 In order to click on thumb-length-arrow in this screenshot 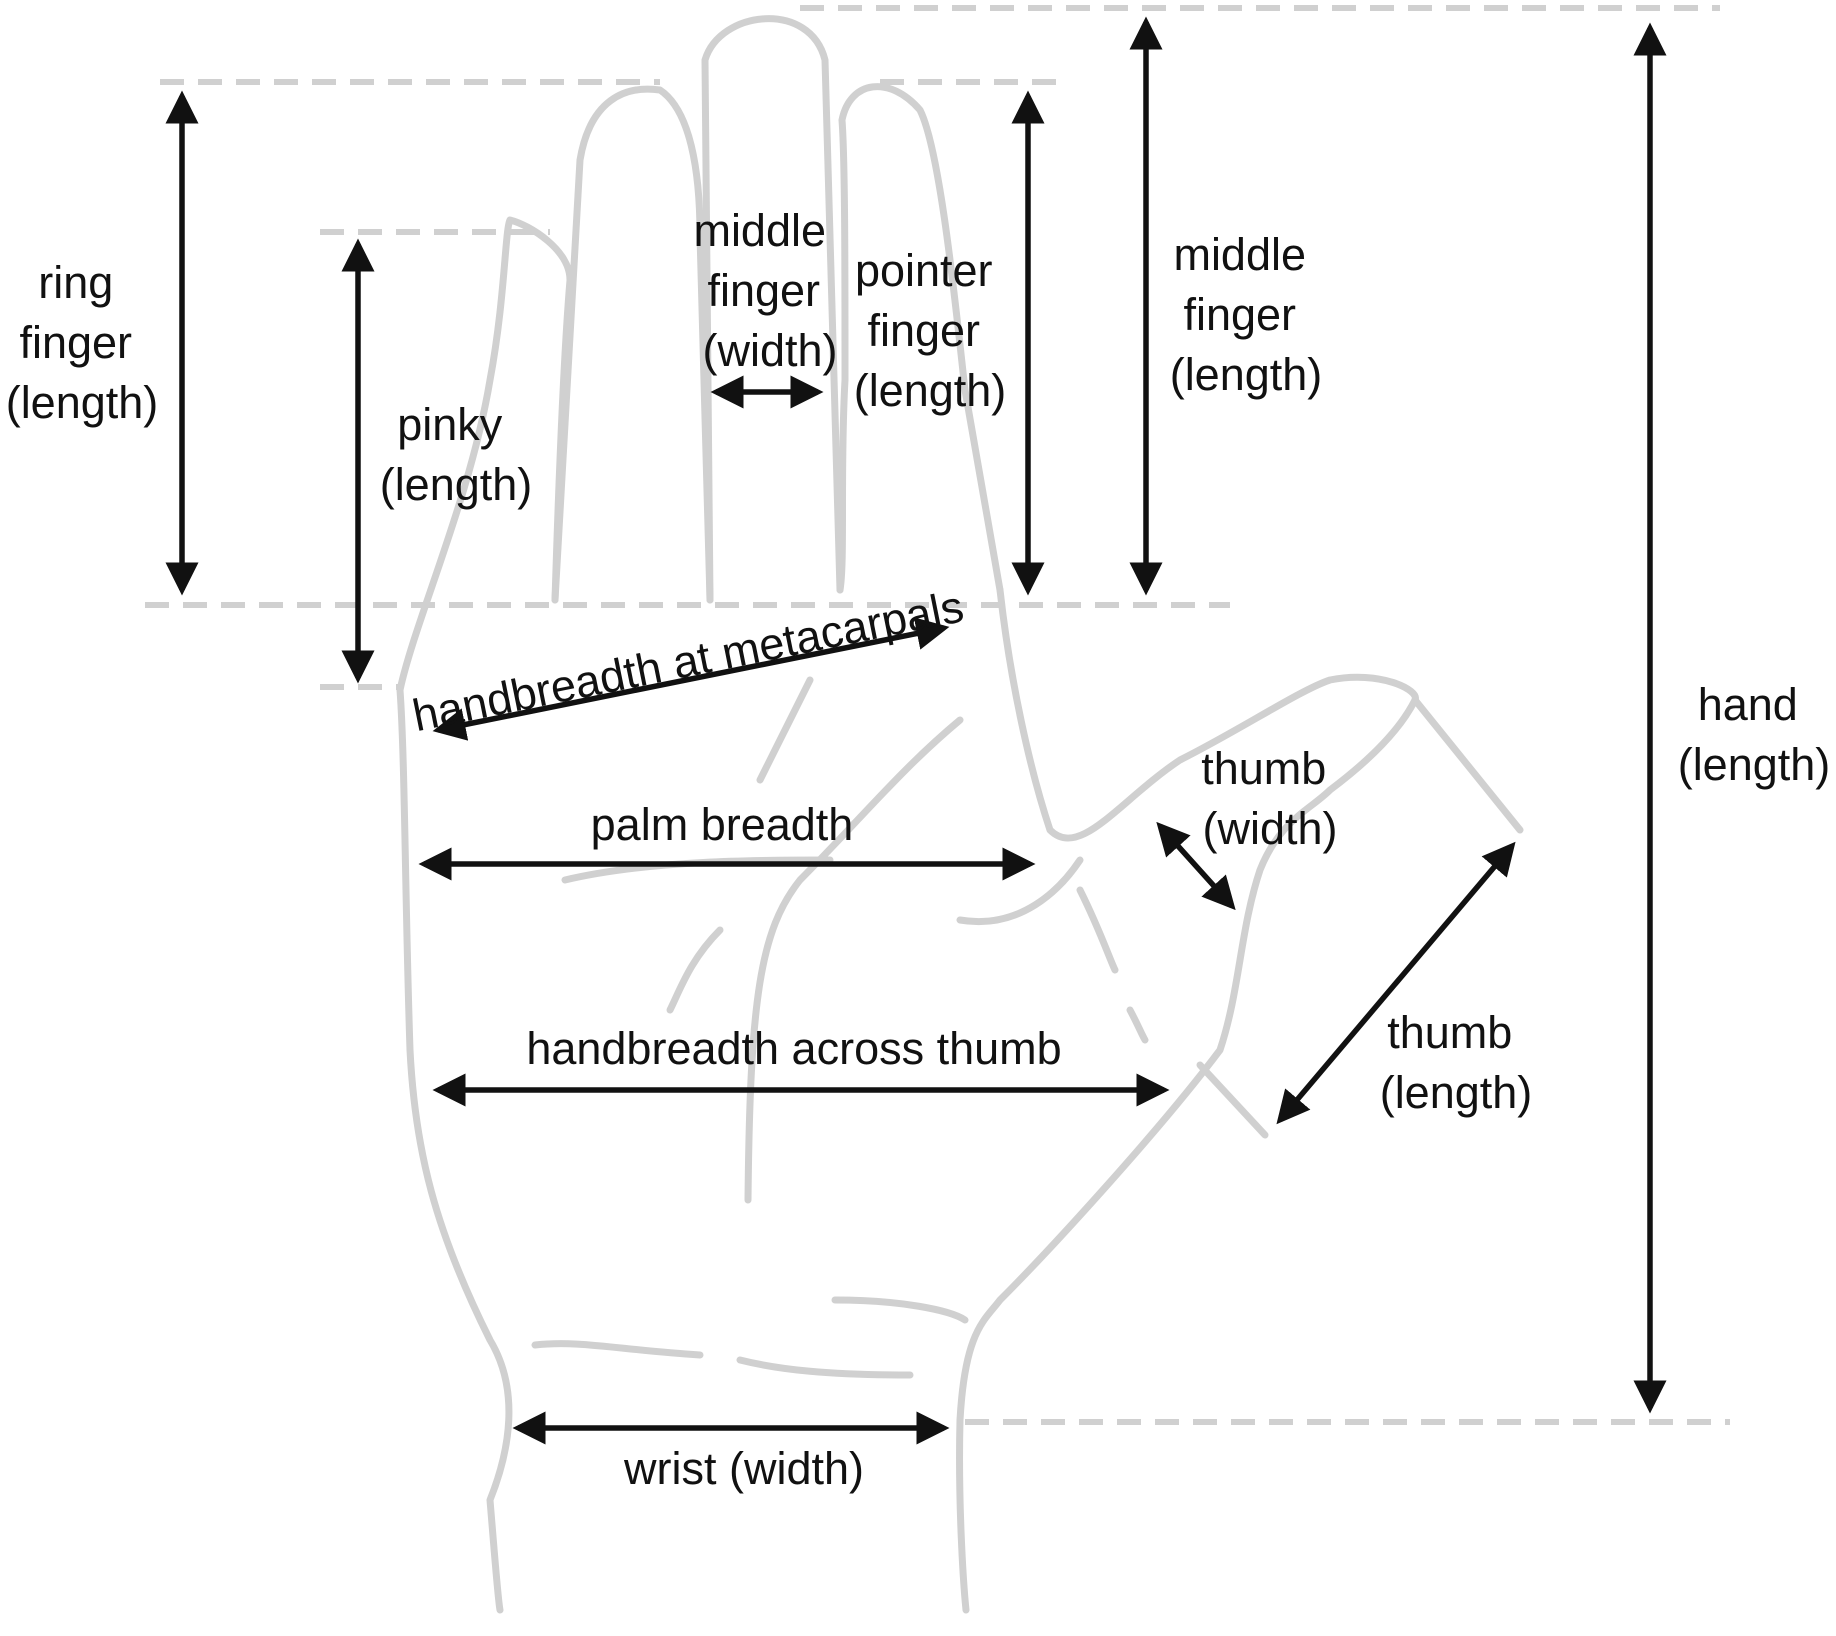, I will do `click(1396, 983)`.